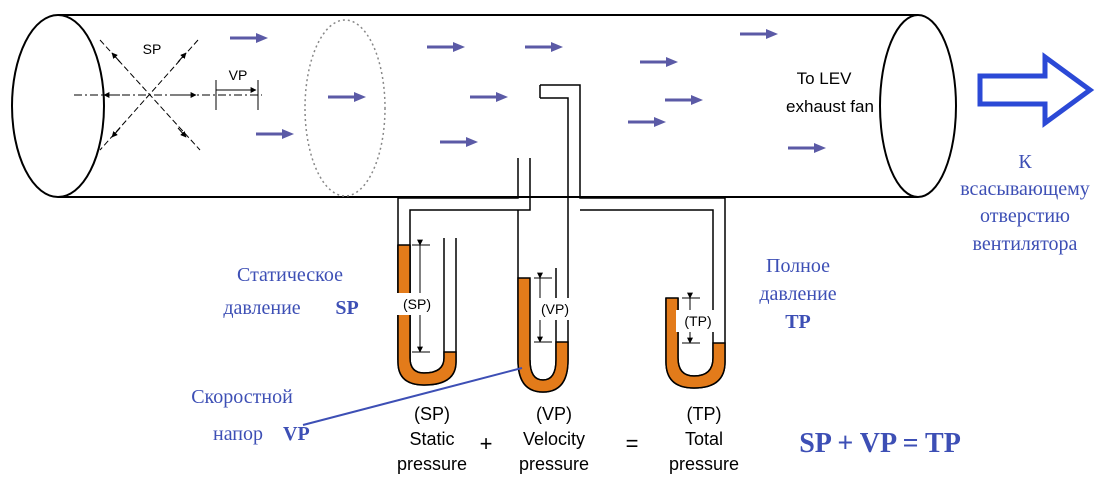 This screenshot has height=484, width=1107. What do you see at coordinates (704, 414) in the screenshot?
I see `eq-tp-abbr: (TP)` at bounding box center [704, 414].